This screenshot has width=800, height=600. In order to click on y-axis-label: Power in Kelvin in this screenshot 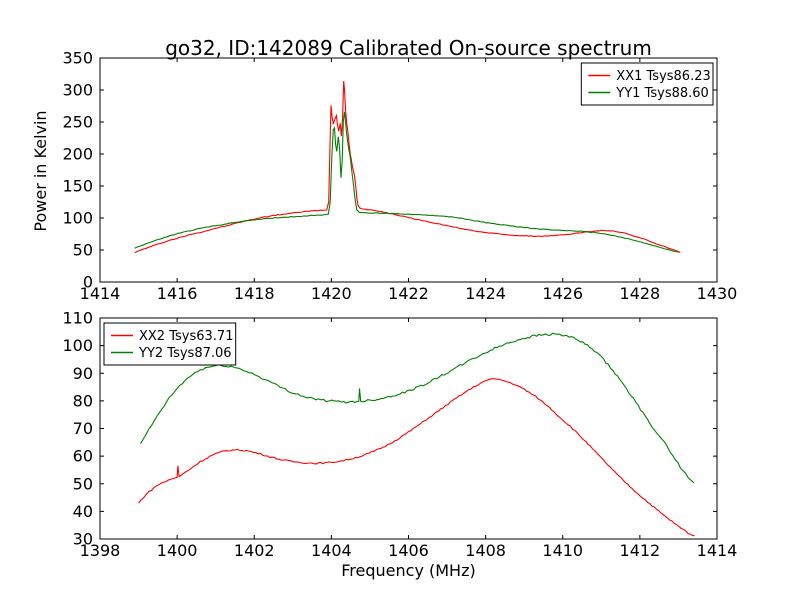, I will do `click(40, 171)`.